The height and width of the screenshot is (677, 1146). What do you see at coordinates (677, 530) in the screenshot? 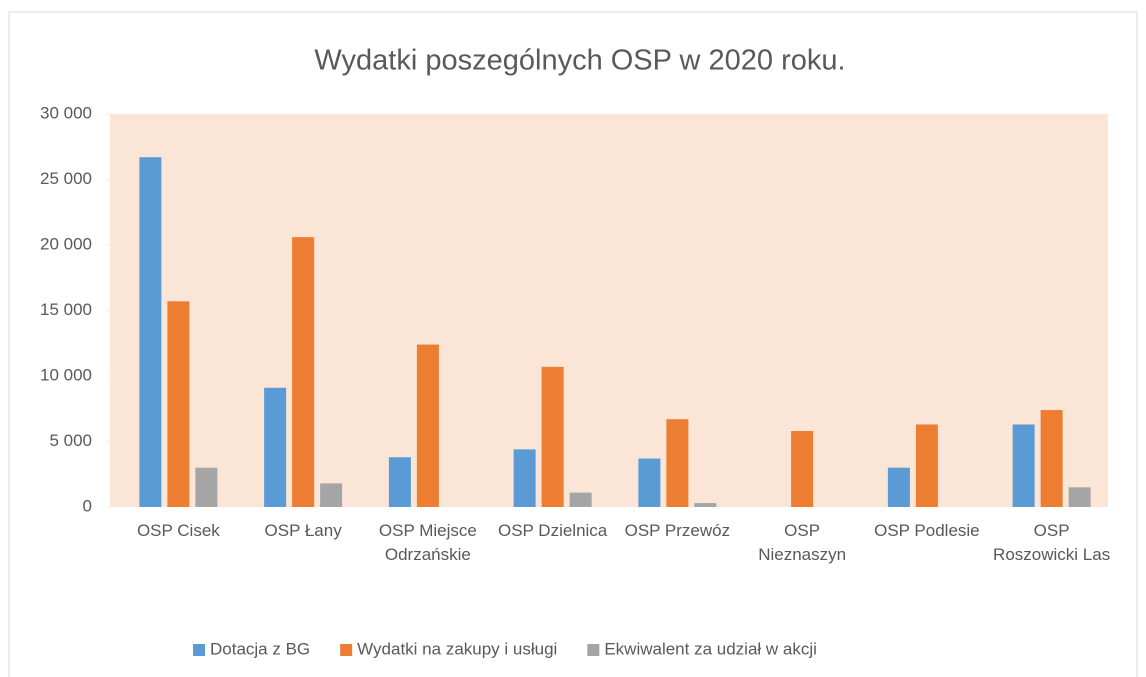
I see `x-tick-label: OSP Przewóz` at bounding box center [677, 530].